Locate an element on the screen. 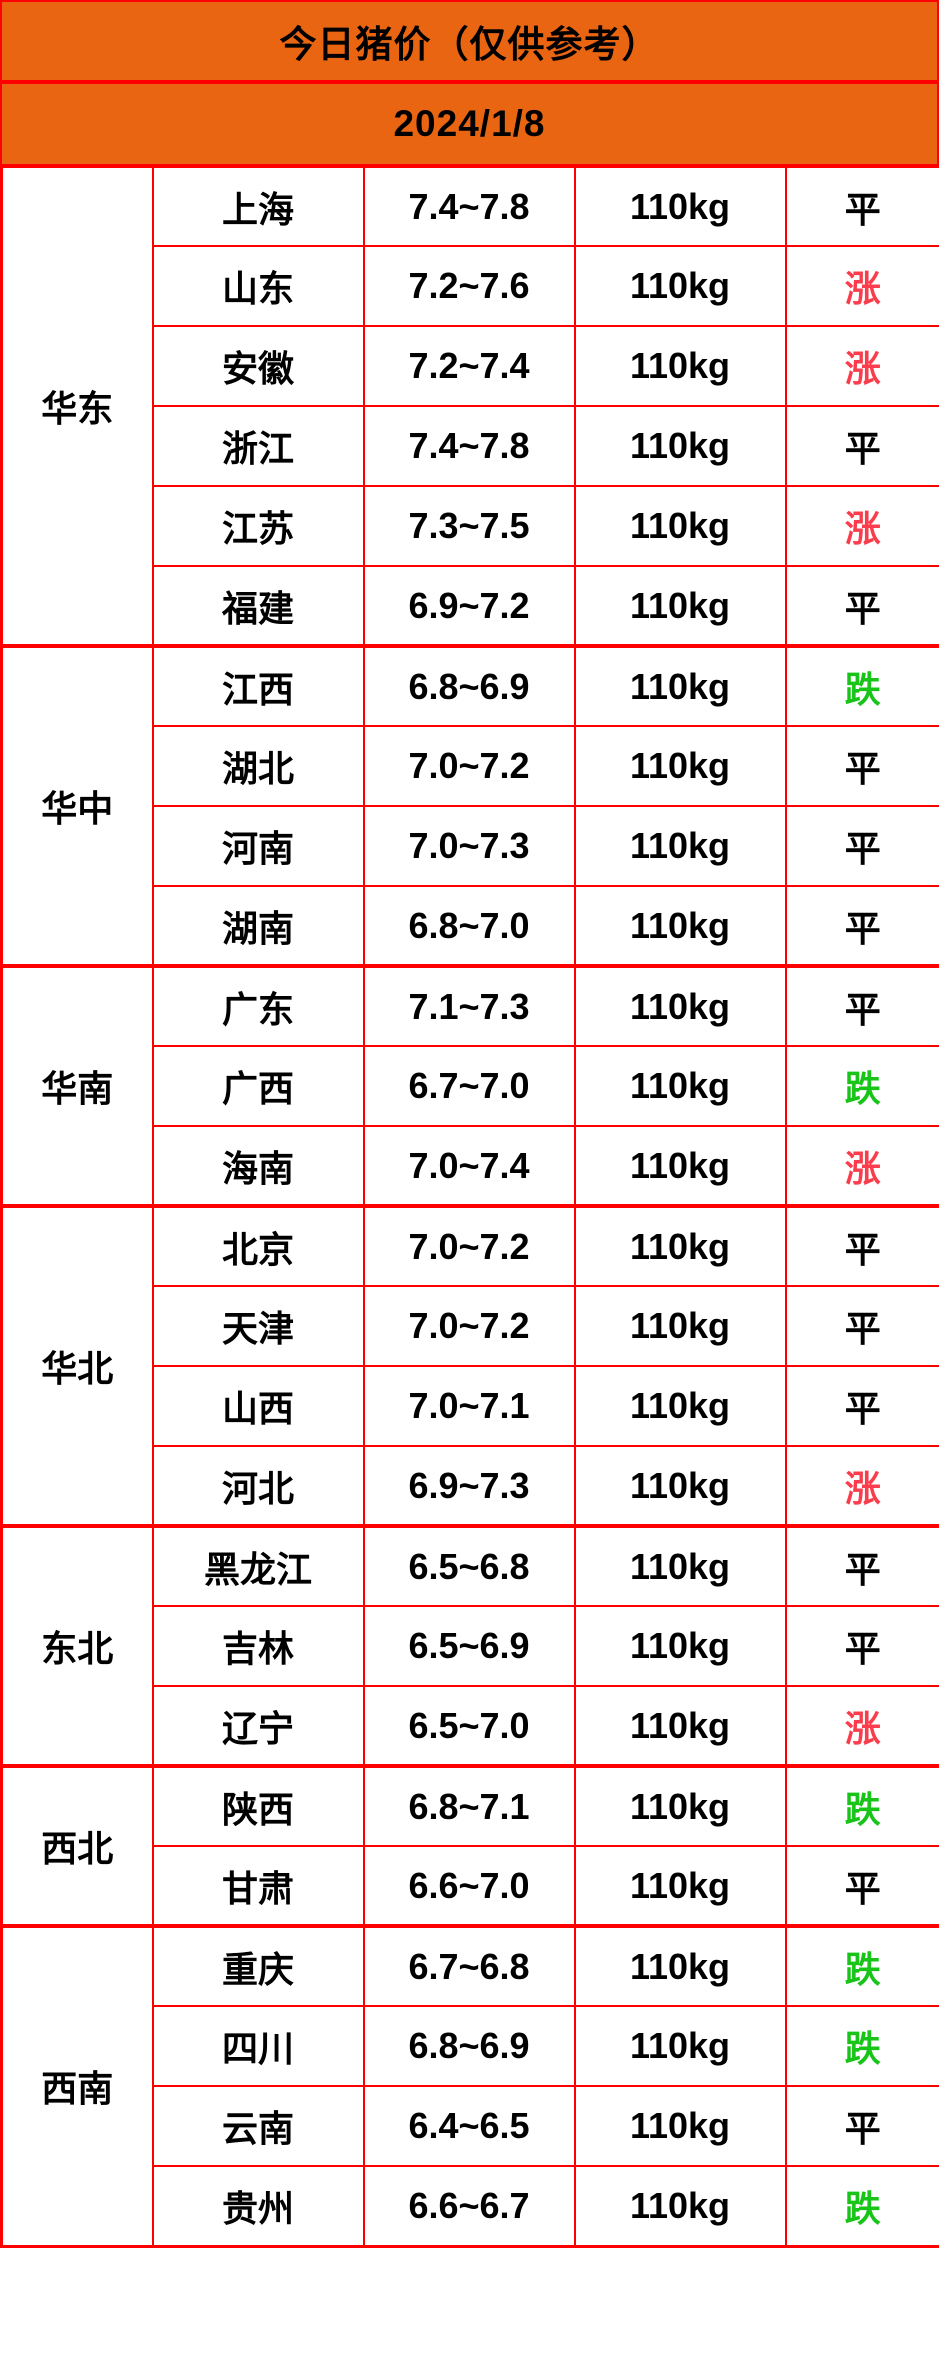 The width and height of the screenshot is (939, 2355). table-row: 广西 6.7~7.0 110kg 跌 is located at coordinates (470, 1086).